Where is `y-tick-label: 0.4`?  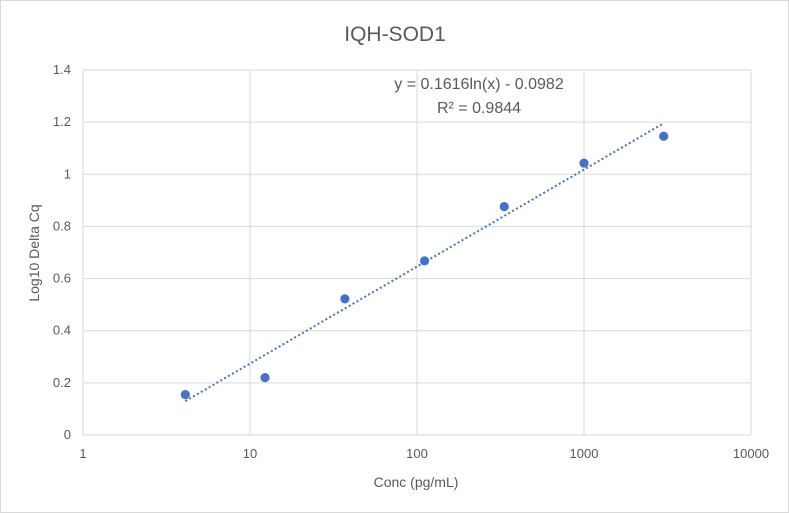
y-tick-label: 0.4 is located at coordinates (62, 330).